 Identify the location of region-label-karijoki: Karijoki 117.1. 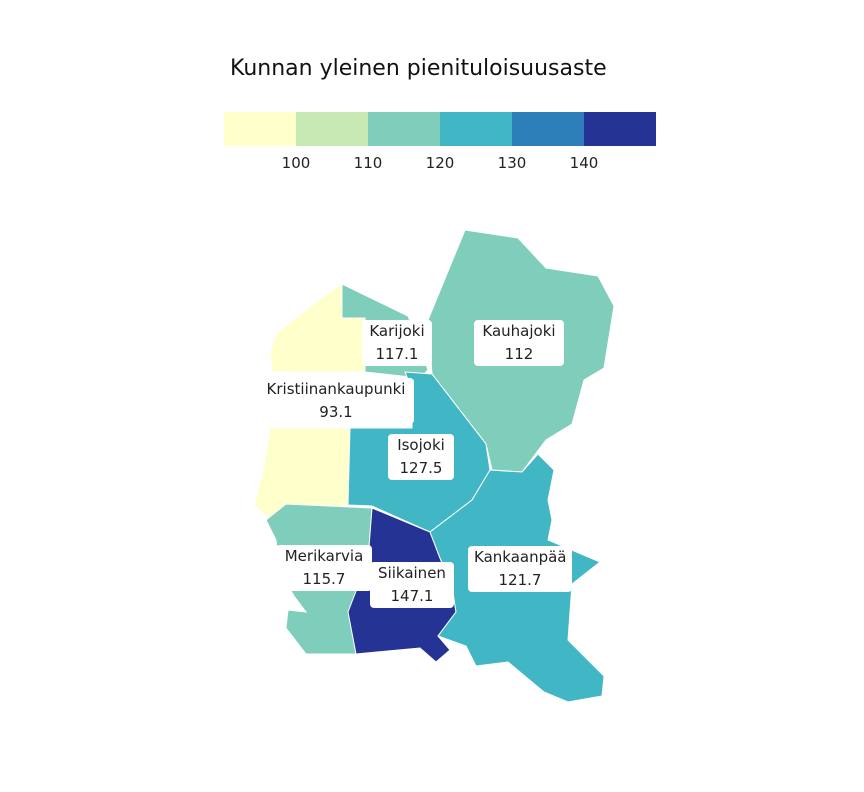
(397, 343).